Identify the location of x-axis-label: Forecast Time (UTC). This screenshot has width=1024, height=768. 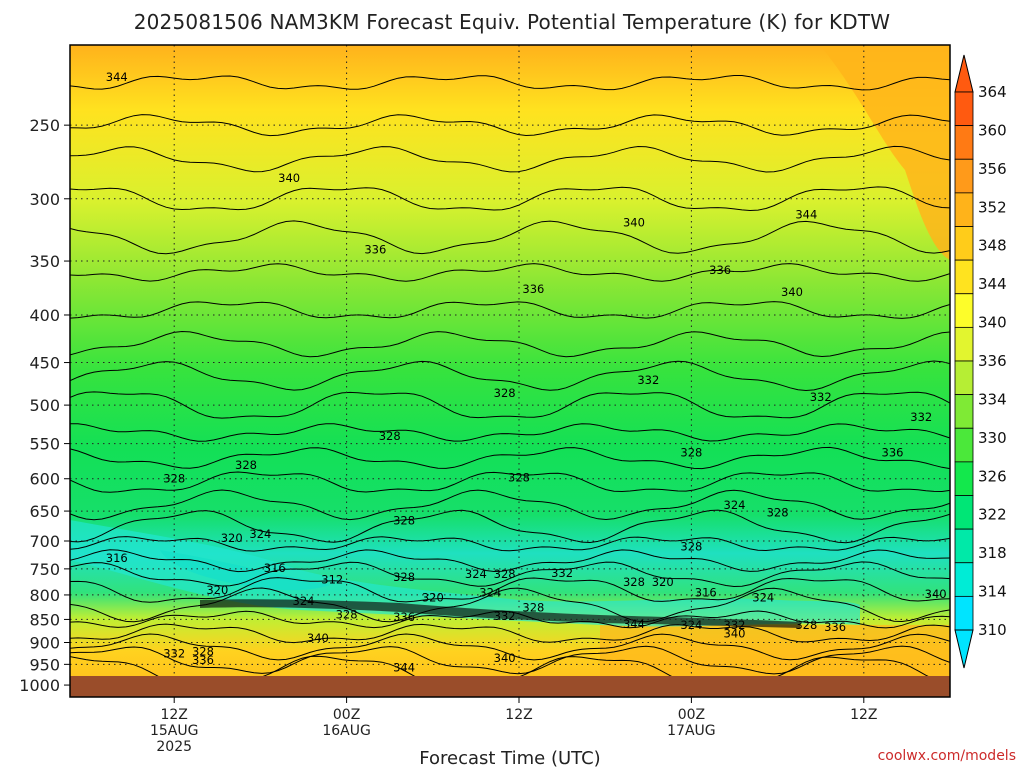
(509, 758).